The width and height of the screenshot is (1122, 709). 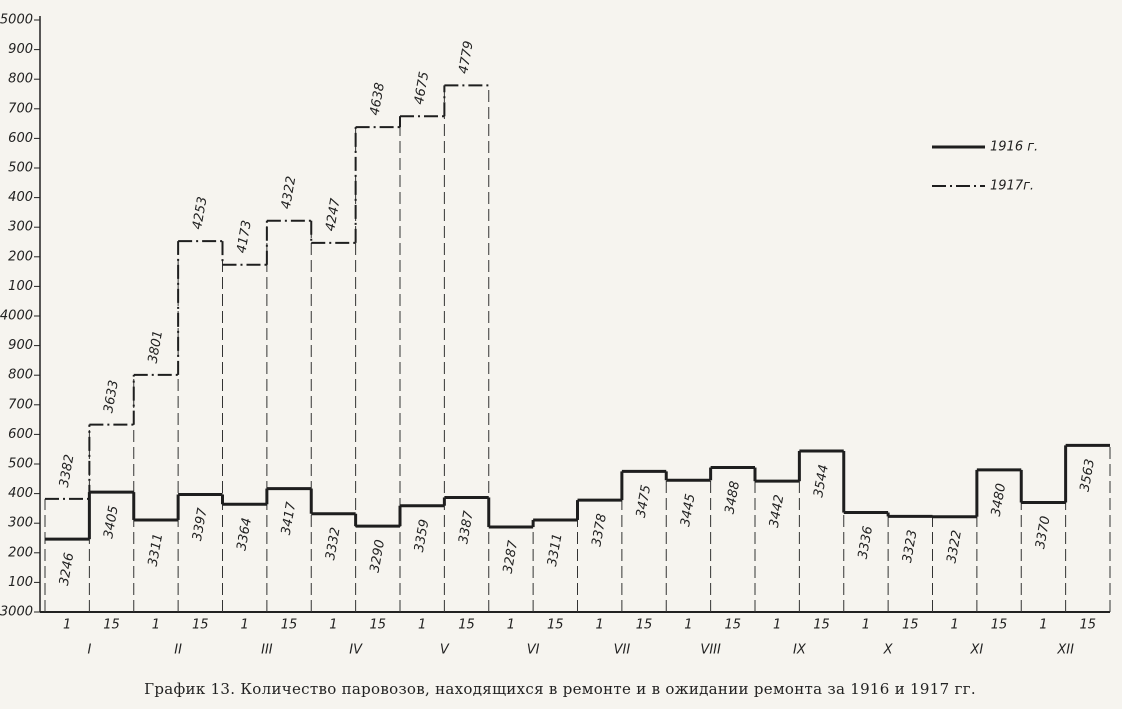 I want to click on value-label: 3323, so click(x=910, y=546).